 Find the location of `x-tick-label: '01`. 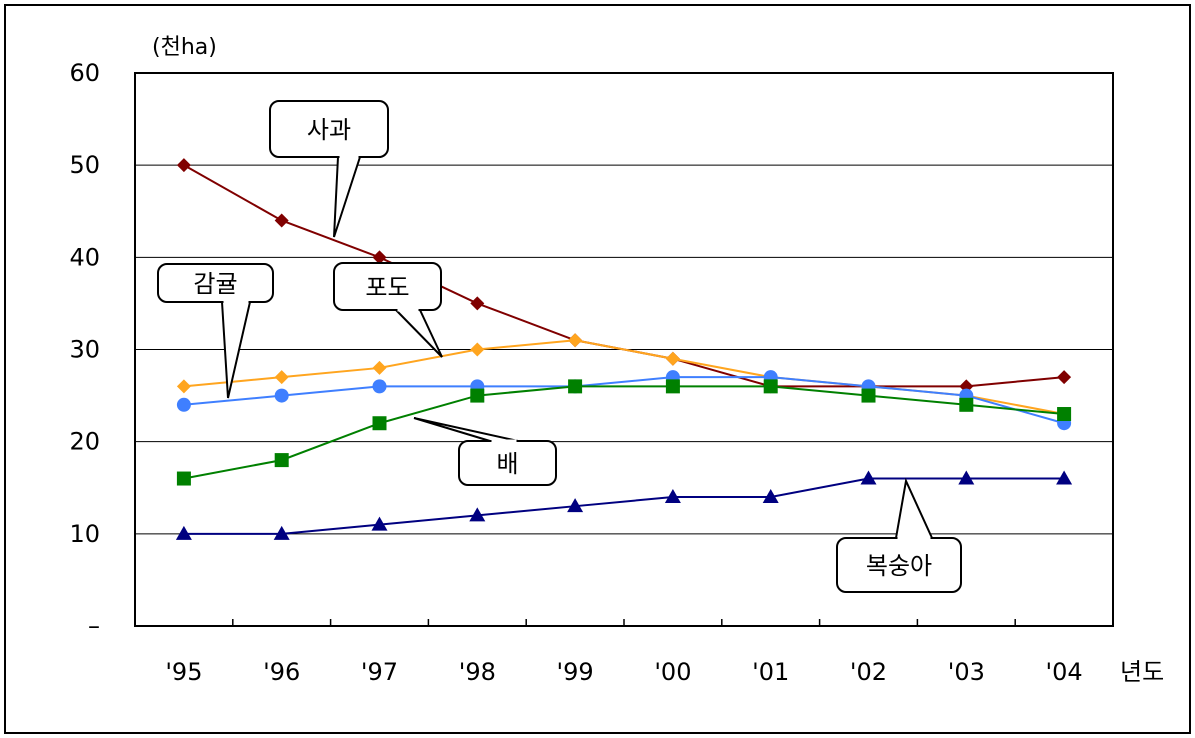

x-tick-label: '01 is located at coordinates (770, 672).